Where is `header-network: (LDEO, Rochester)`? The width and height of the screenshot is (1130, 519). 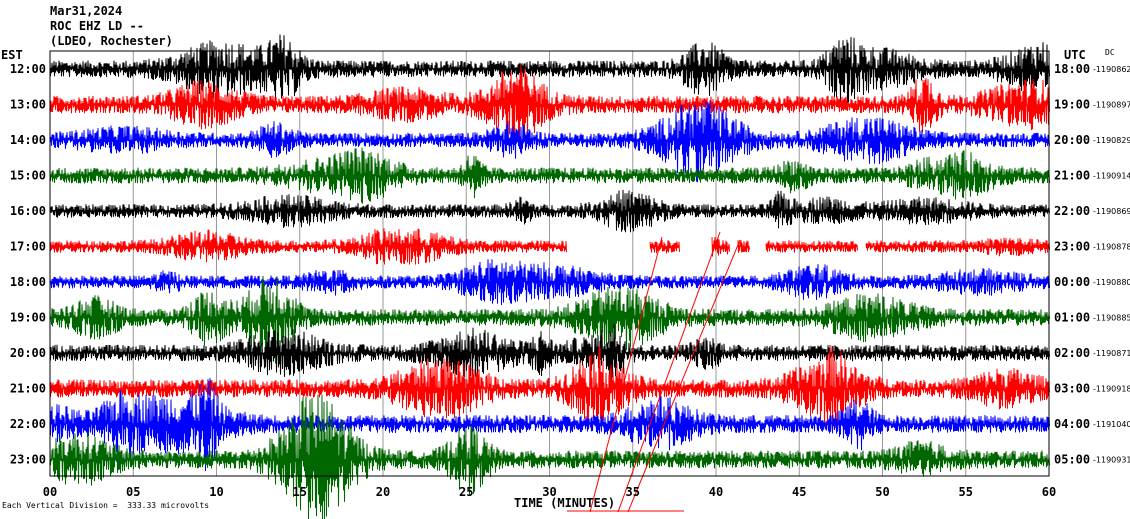 header-network: (LDEO, Rochester) is located at coordinates (111, 41).